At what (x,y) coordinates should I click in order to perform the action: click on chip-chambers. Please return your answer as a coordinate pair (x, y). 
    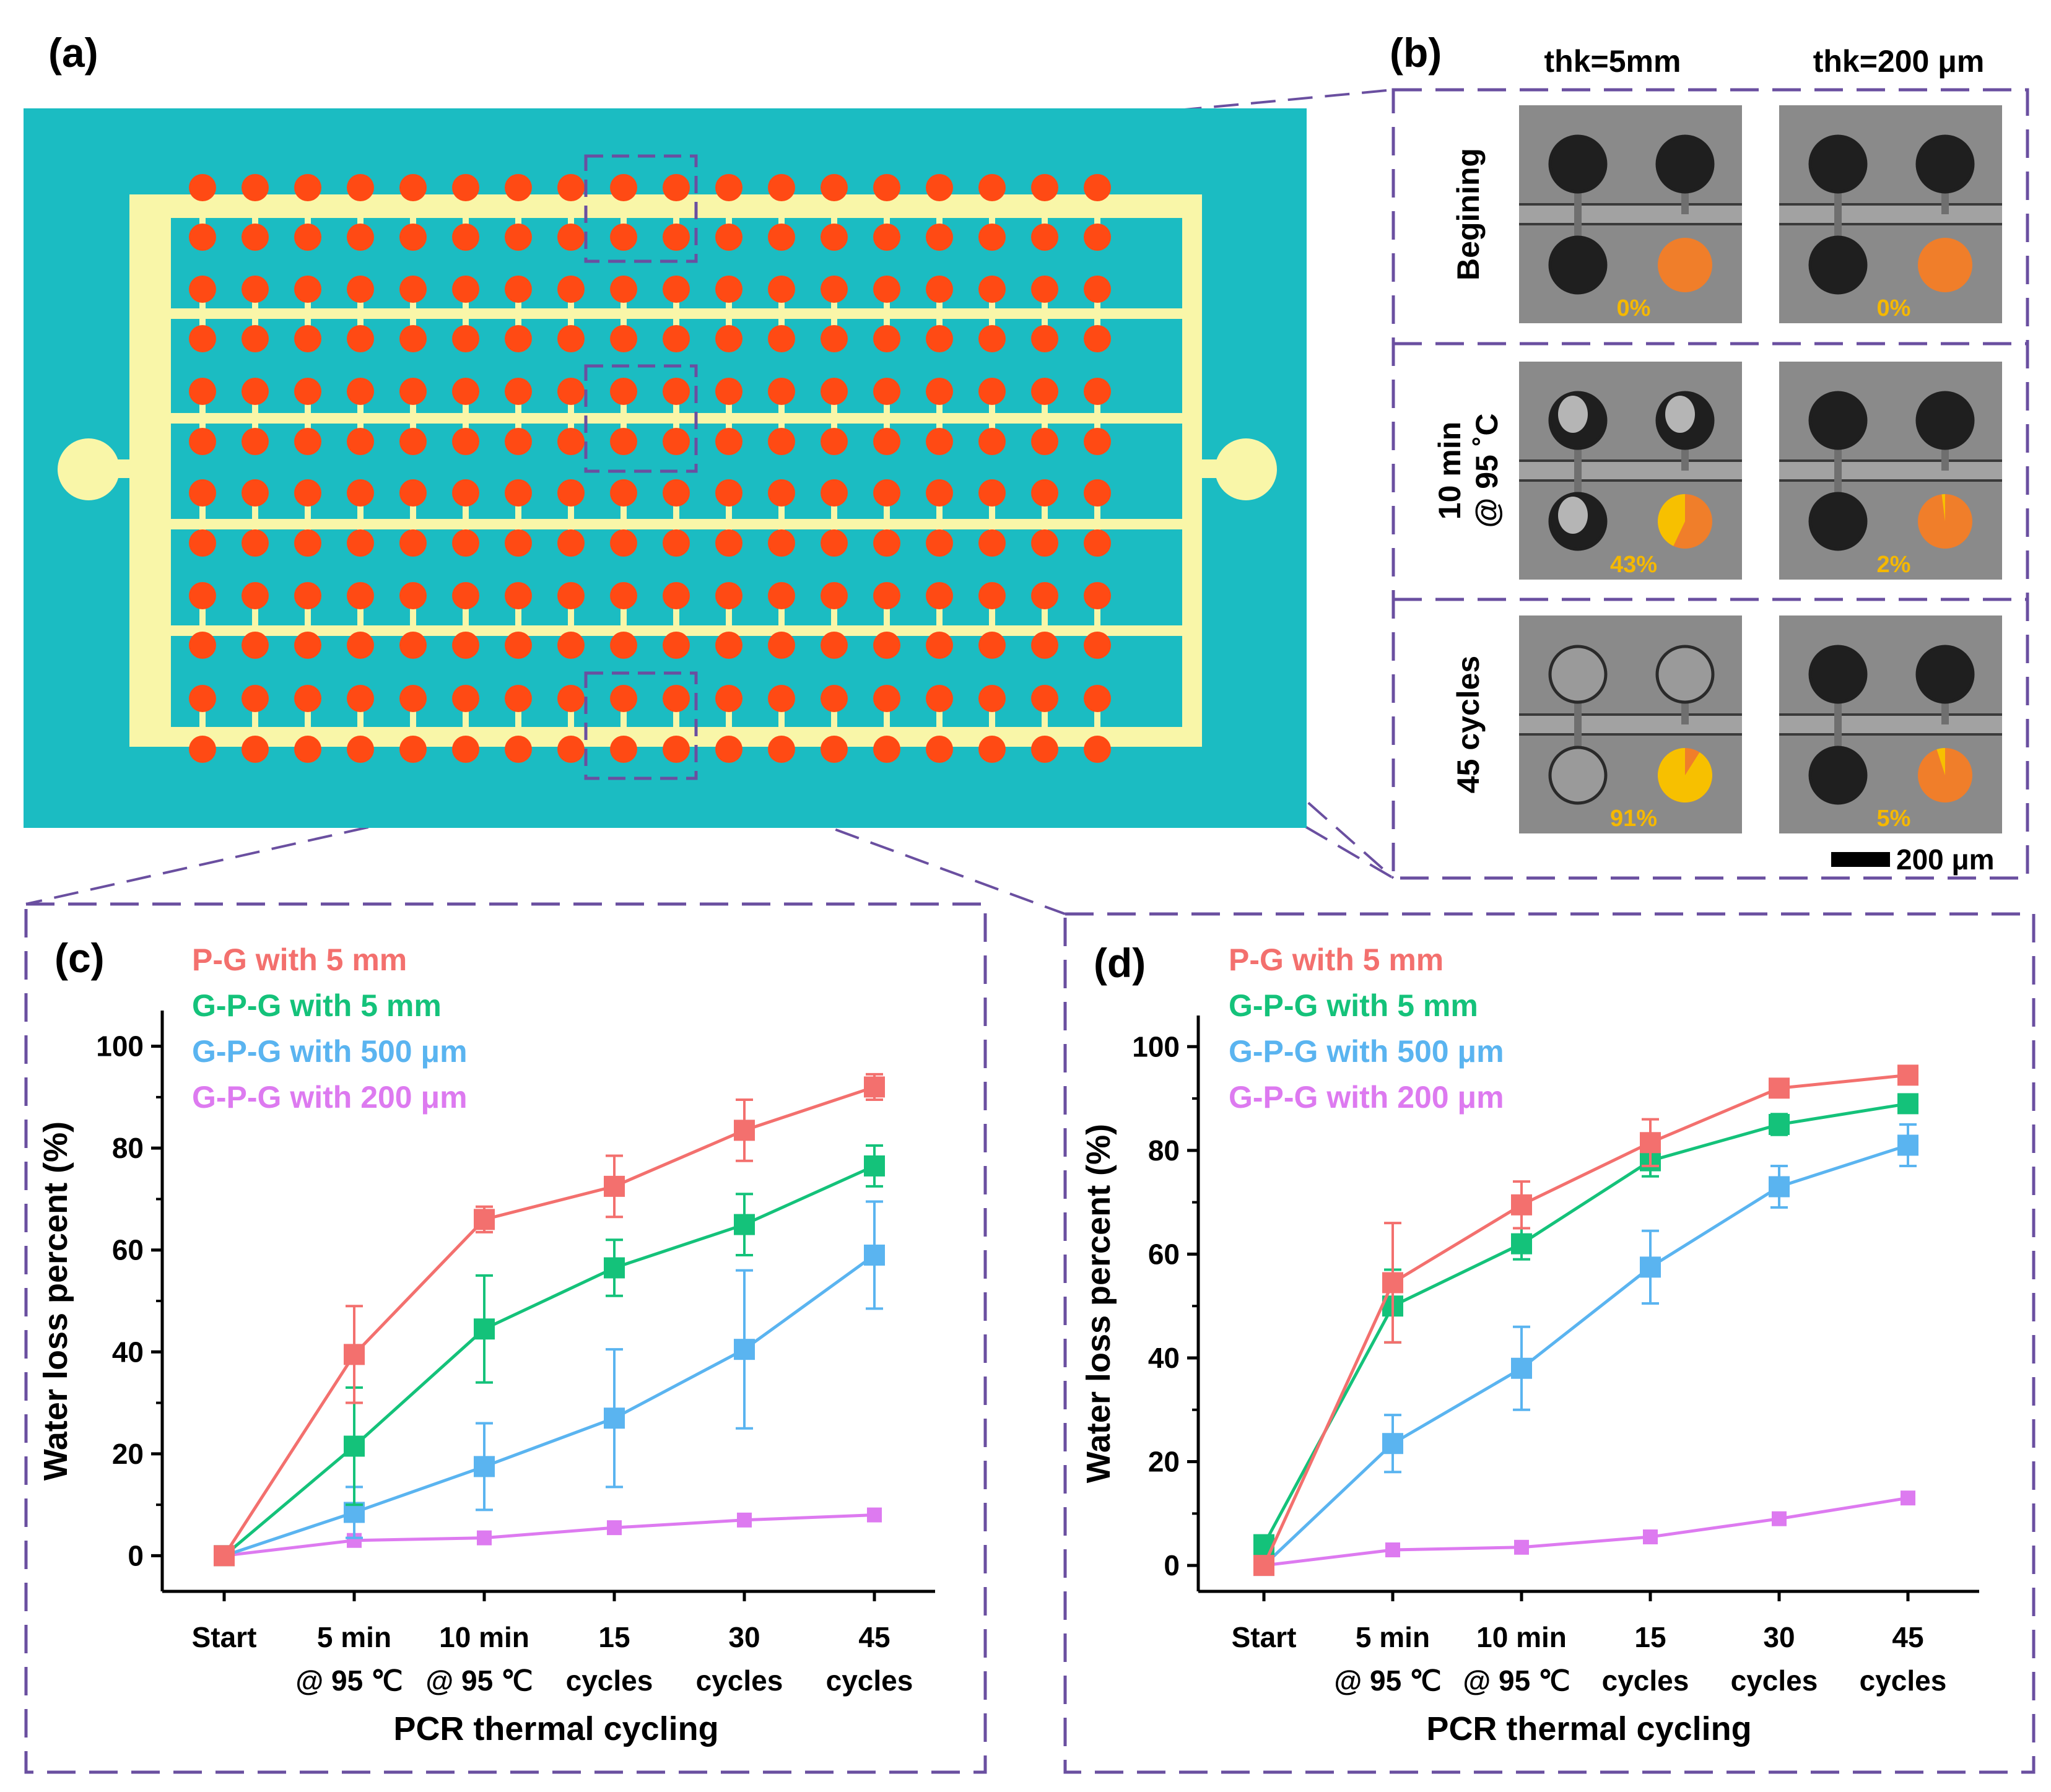
    Looking at the image, I should click on (650, 468).